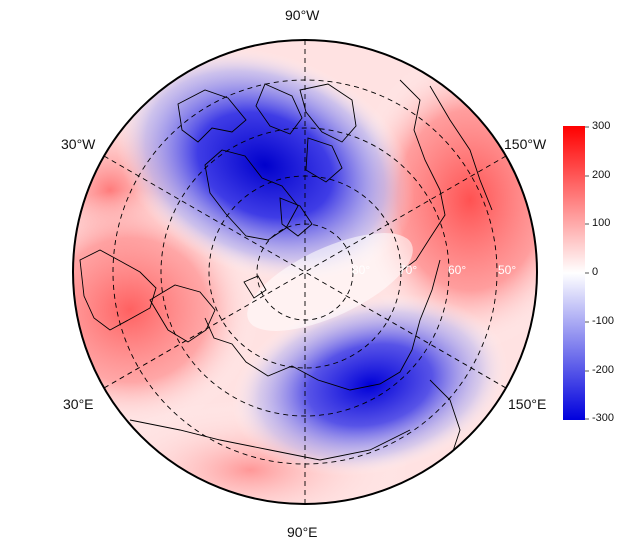 The width and height of the screenshot is (625, 557). What do you see at coordinates (330, 282) in the screenshot?
I see `central-neutral-band` at bounding box center [330, 282].